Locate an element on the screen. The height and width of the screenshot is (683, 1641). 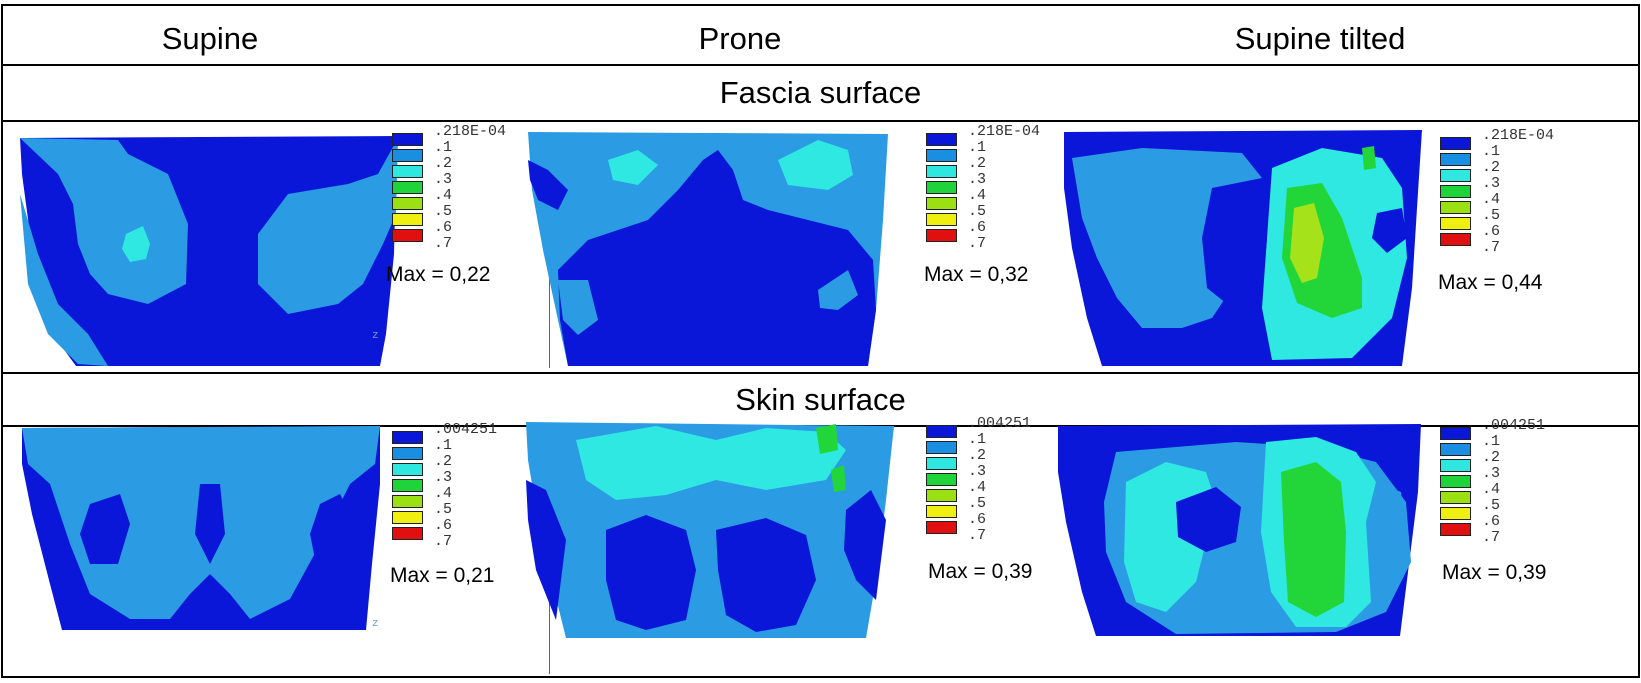
contour-plot-supine-fascia is located at coordinates (210, 251).